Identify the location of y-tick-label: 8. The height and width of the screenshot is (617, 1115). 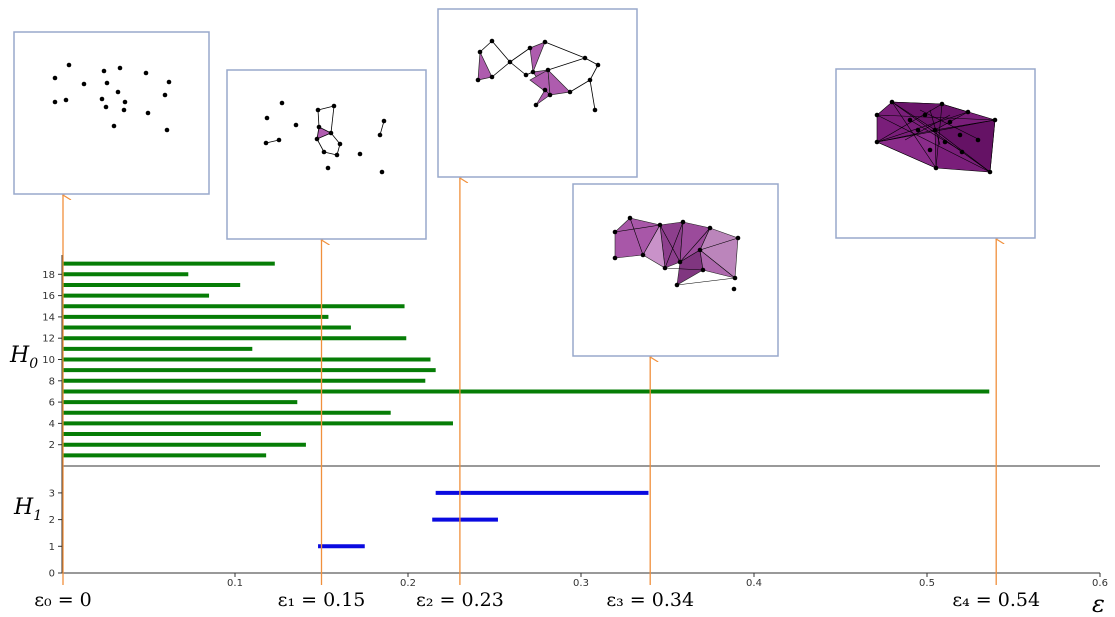
(52, 381).